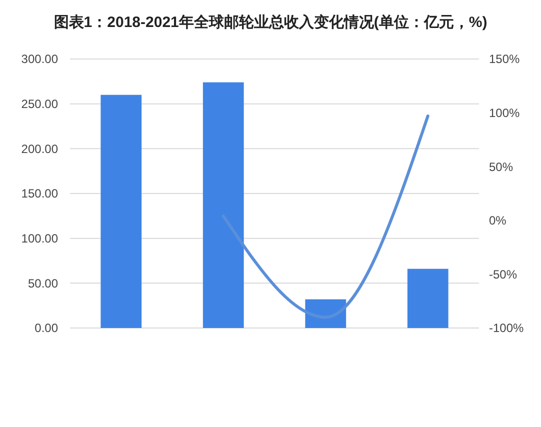  What do you see at coordinates (498, 221) in the screenshot?
I see `y2-tick-label: 0%` at bounding box center [498, 221].